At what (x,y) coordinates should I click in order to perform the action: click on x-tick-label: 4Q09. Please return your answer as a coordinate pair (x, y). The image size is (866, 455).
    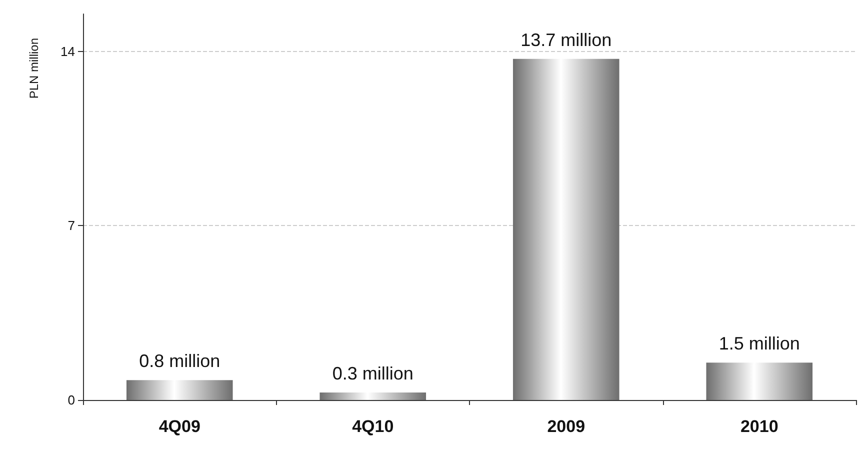
    Looking at the image, I should click on (179, 426).